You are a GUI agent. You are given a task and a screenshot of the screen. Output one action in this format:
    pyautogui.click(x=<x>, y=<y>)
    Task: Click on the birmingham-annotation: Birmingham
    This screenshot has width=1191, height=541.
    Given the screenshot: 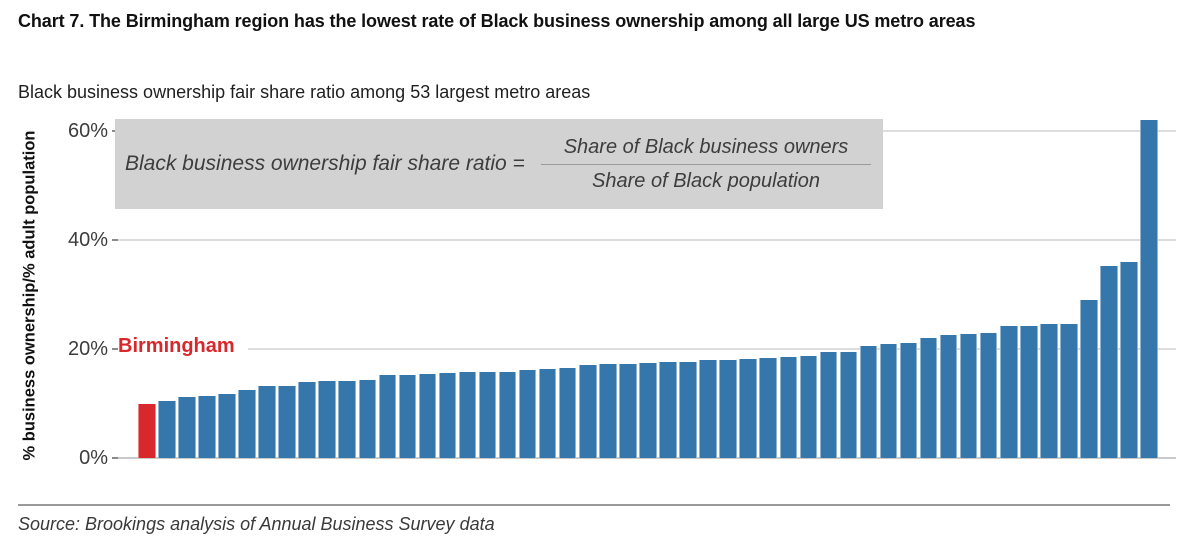 What is the action you would take?
    pyautogui.click(x=176, y=346)
    